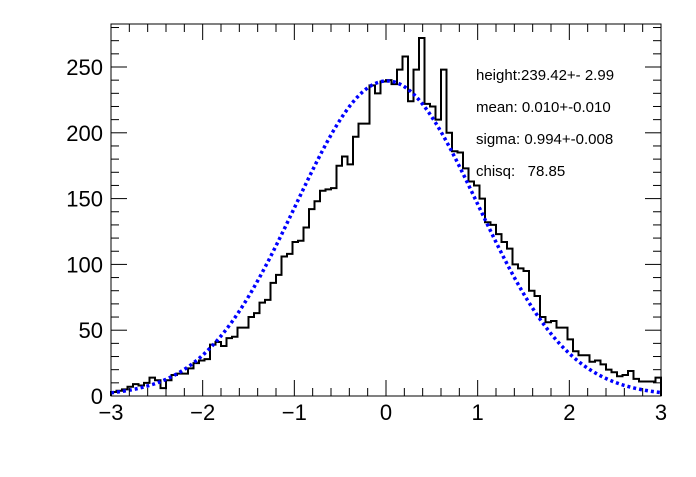  What do you see at coordinates (84, 264) in the screenshot?
I see `y-tick-label: 100` at bounding box center [84, 264].